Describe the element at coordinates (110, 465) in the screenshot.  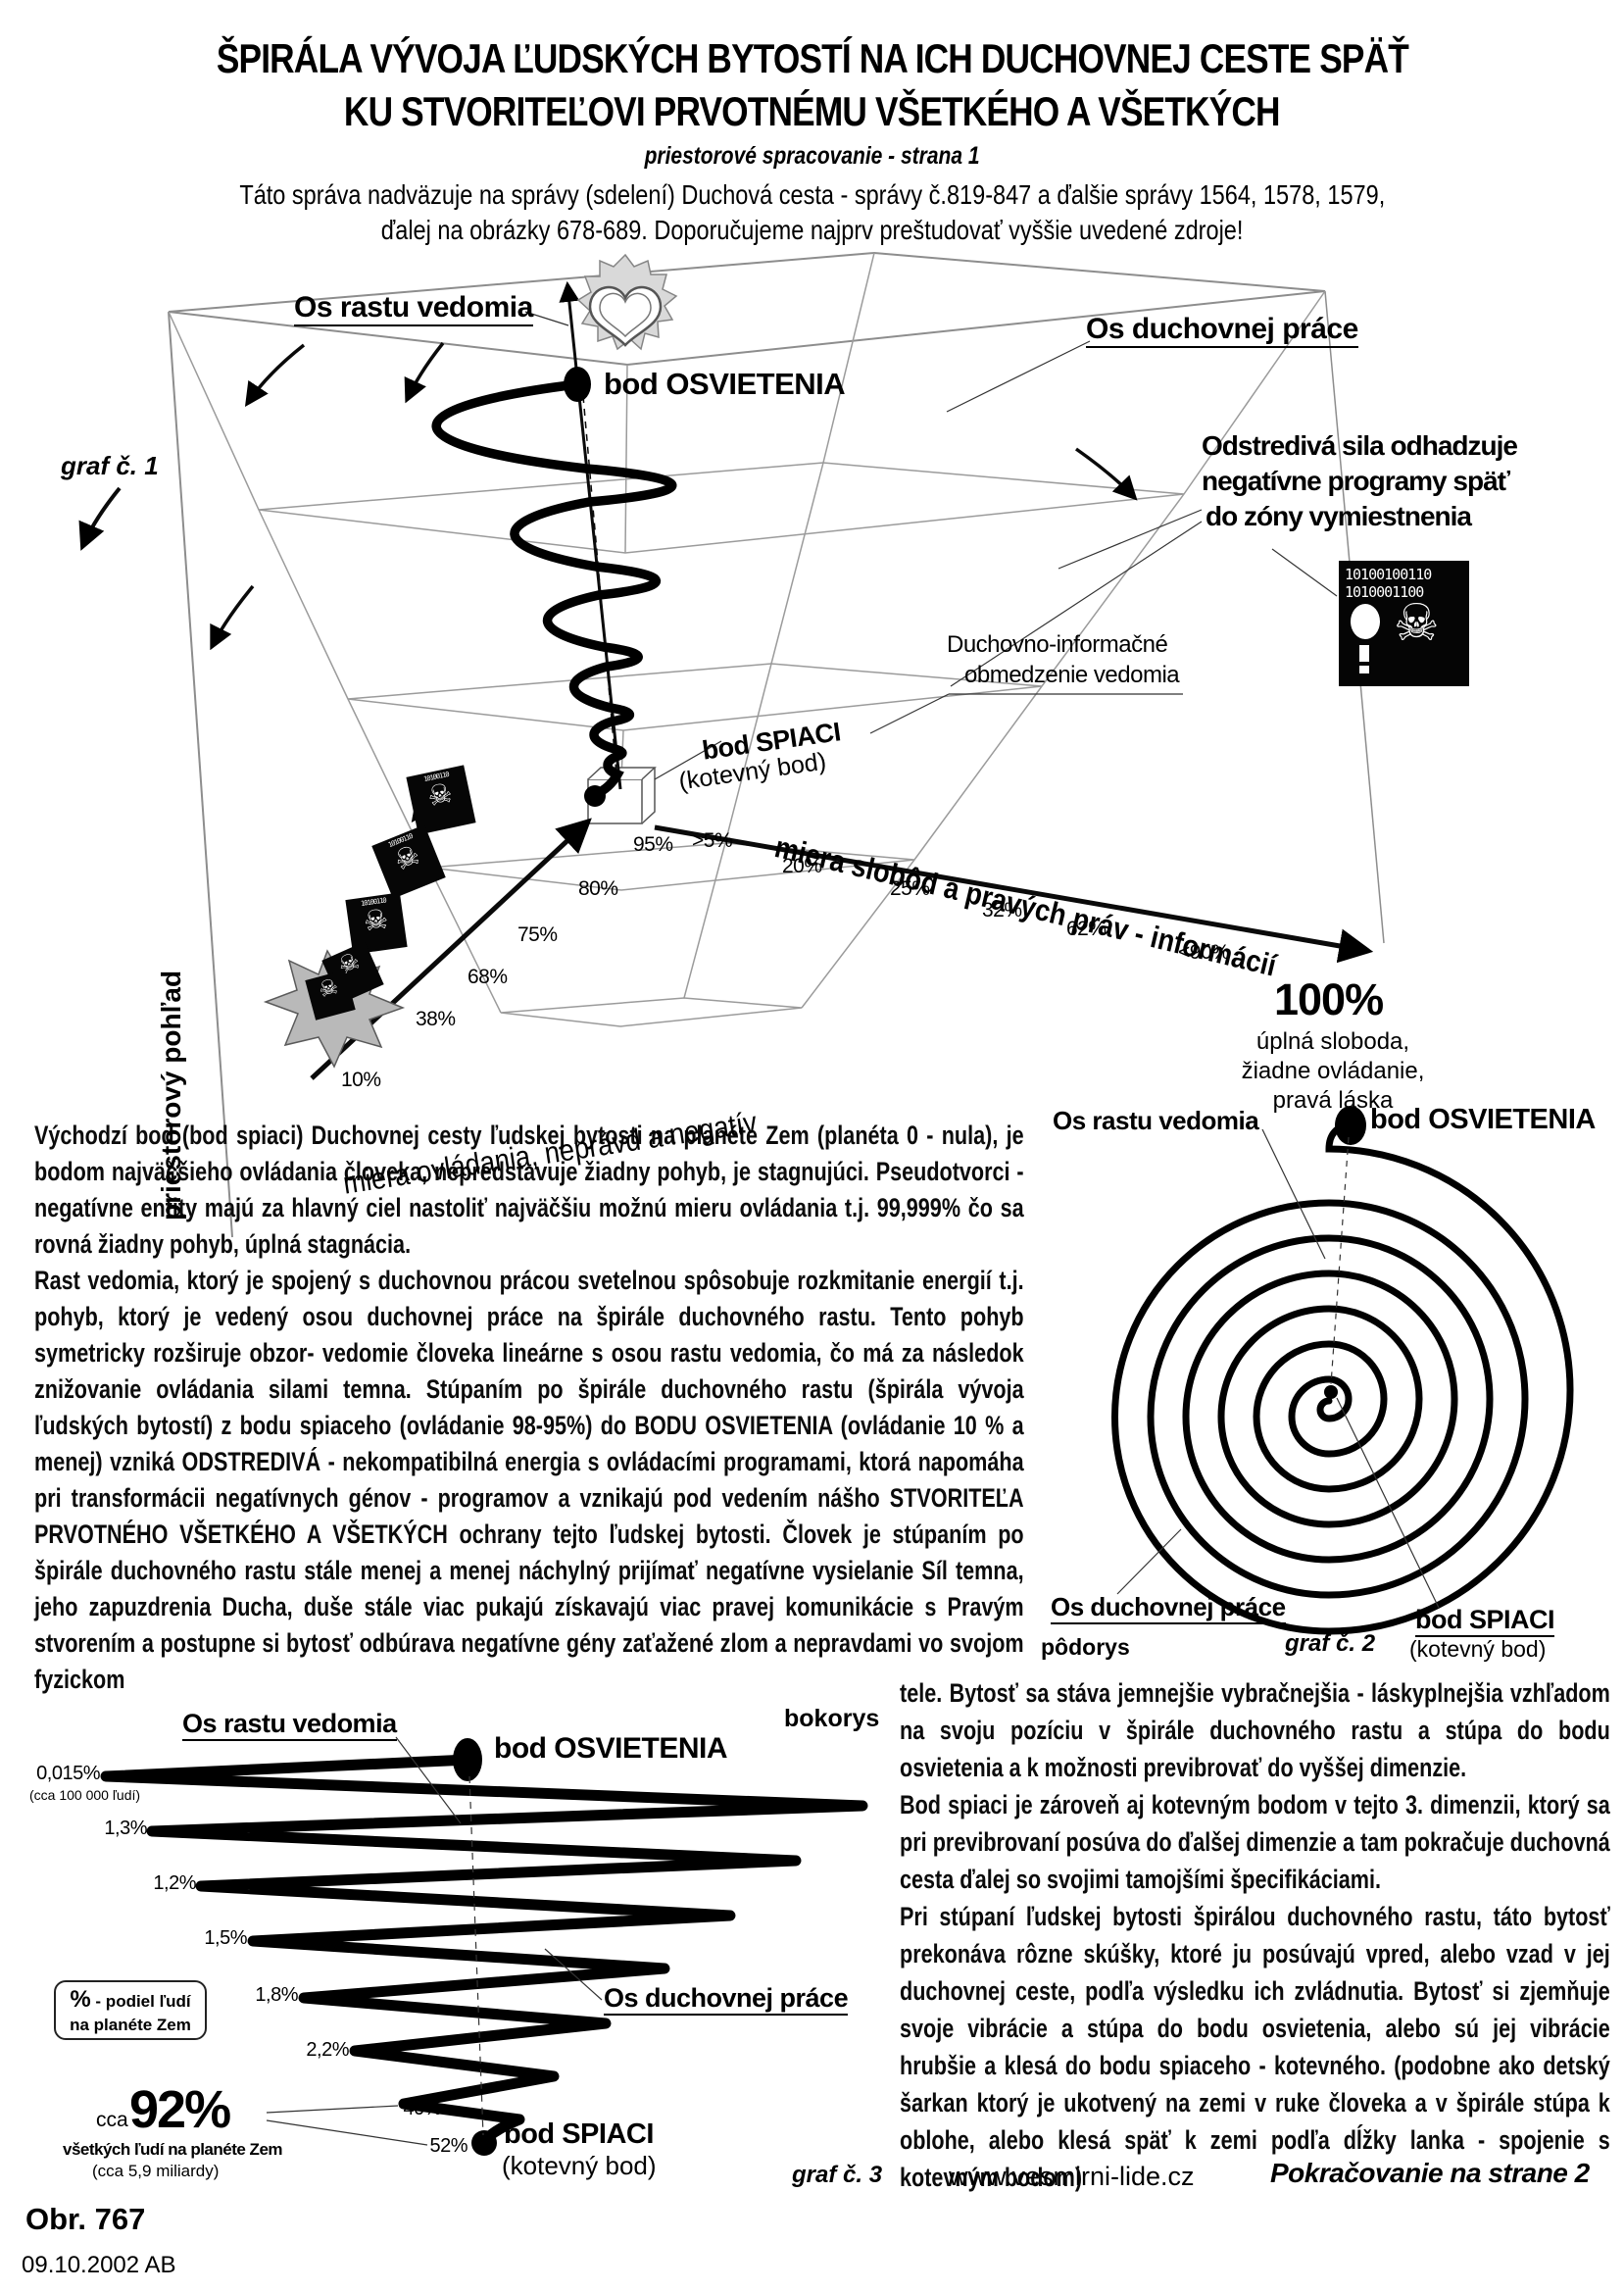
I see `graf1-caption: graf č. 1` at that location.